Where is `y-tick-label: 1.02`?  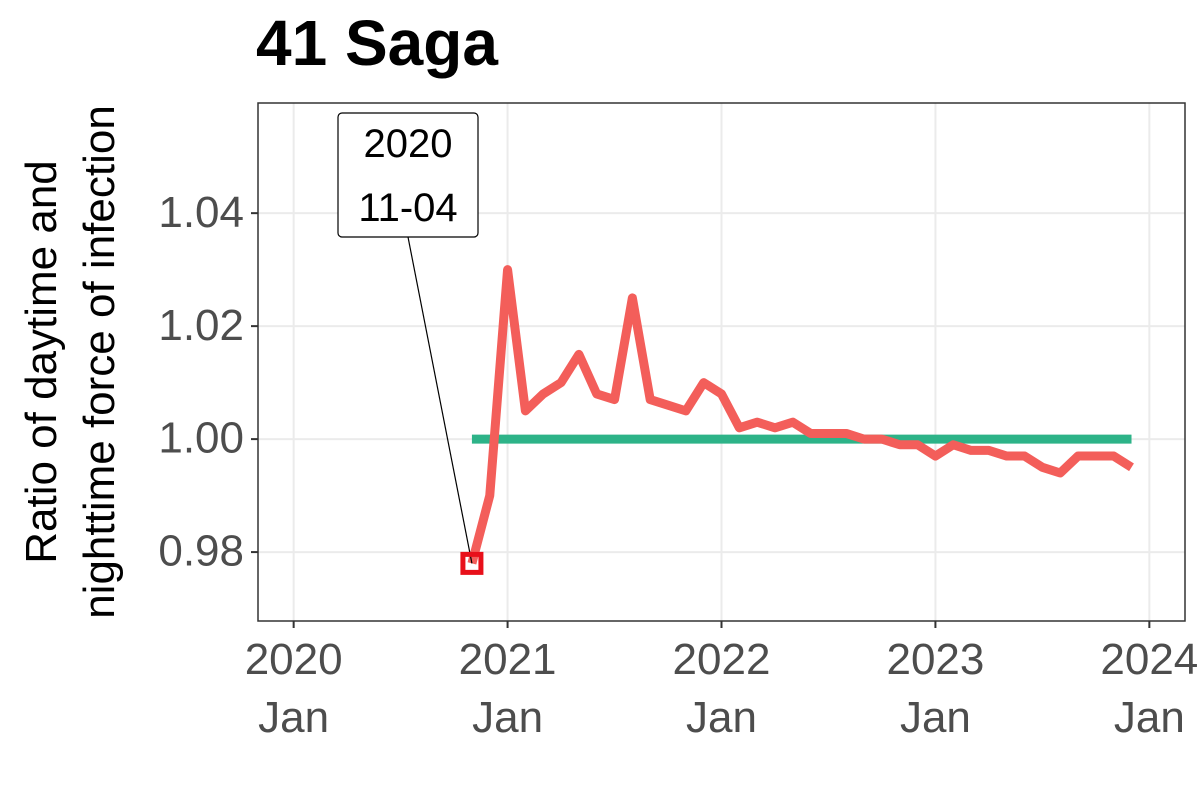
y-tick-label: 1.02 is located at coordinates (201, 325).